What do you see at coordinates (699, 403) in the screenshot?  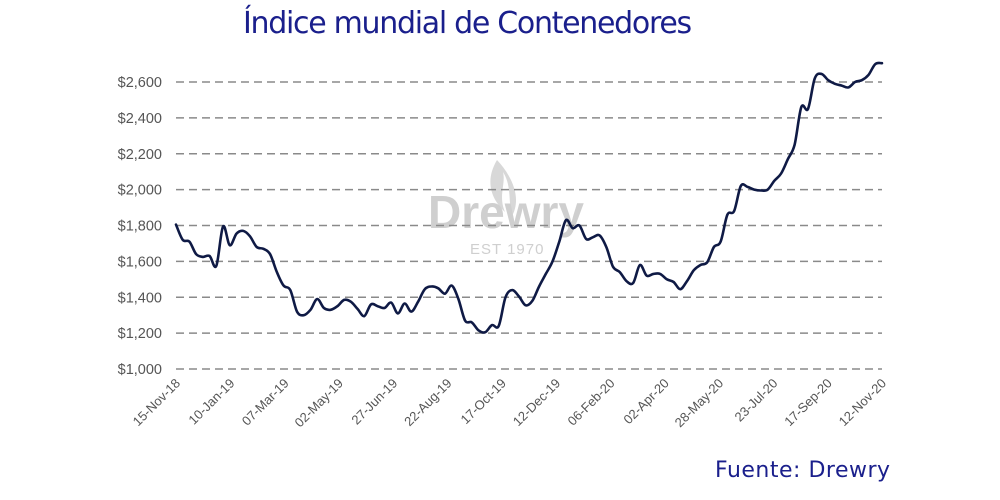 I see `x-tick-label: 28-May-20` at bounding box center [699, 403].